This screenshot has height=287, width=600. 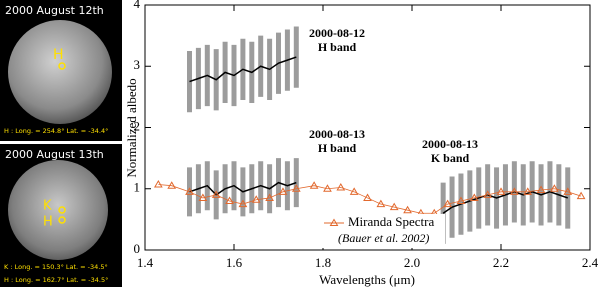 I want to click on panel-caption: K : Long. = 150.3° Lat. = -34.5°, so click(x=56, y=267).